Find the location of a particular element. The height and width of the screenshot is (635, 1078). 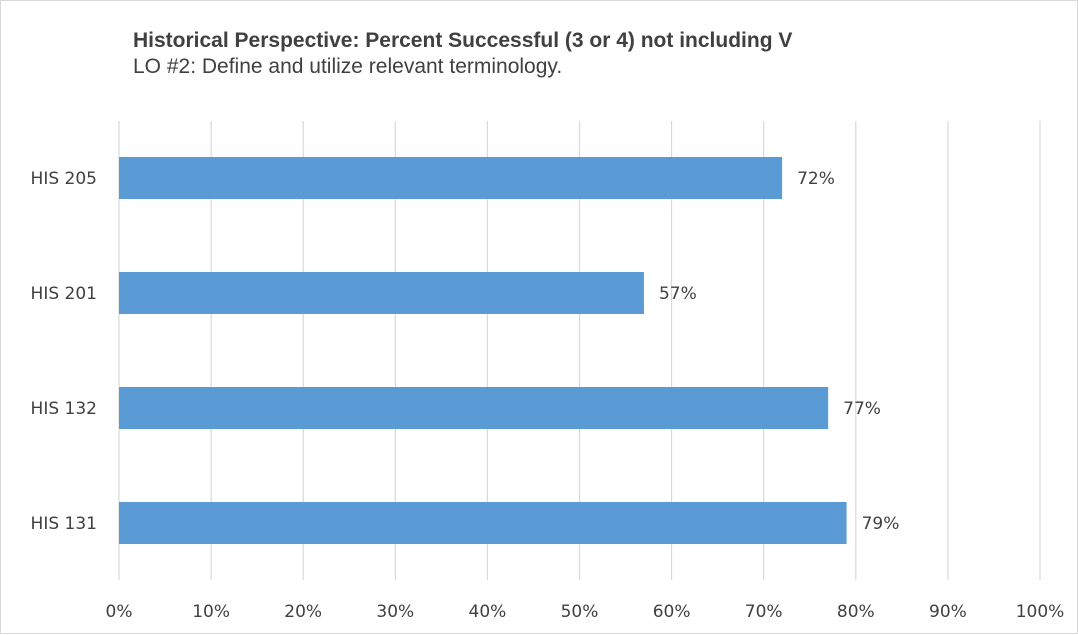

data-label: 77% is located at coordinates (862, 409).